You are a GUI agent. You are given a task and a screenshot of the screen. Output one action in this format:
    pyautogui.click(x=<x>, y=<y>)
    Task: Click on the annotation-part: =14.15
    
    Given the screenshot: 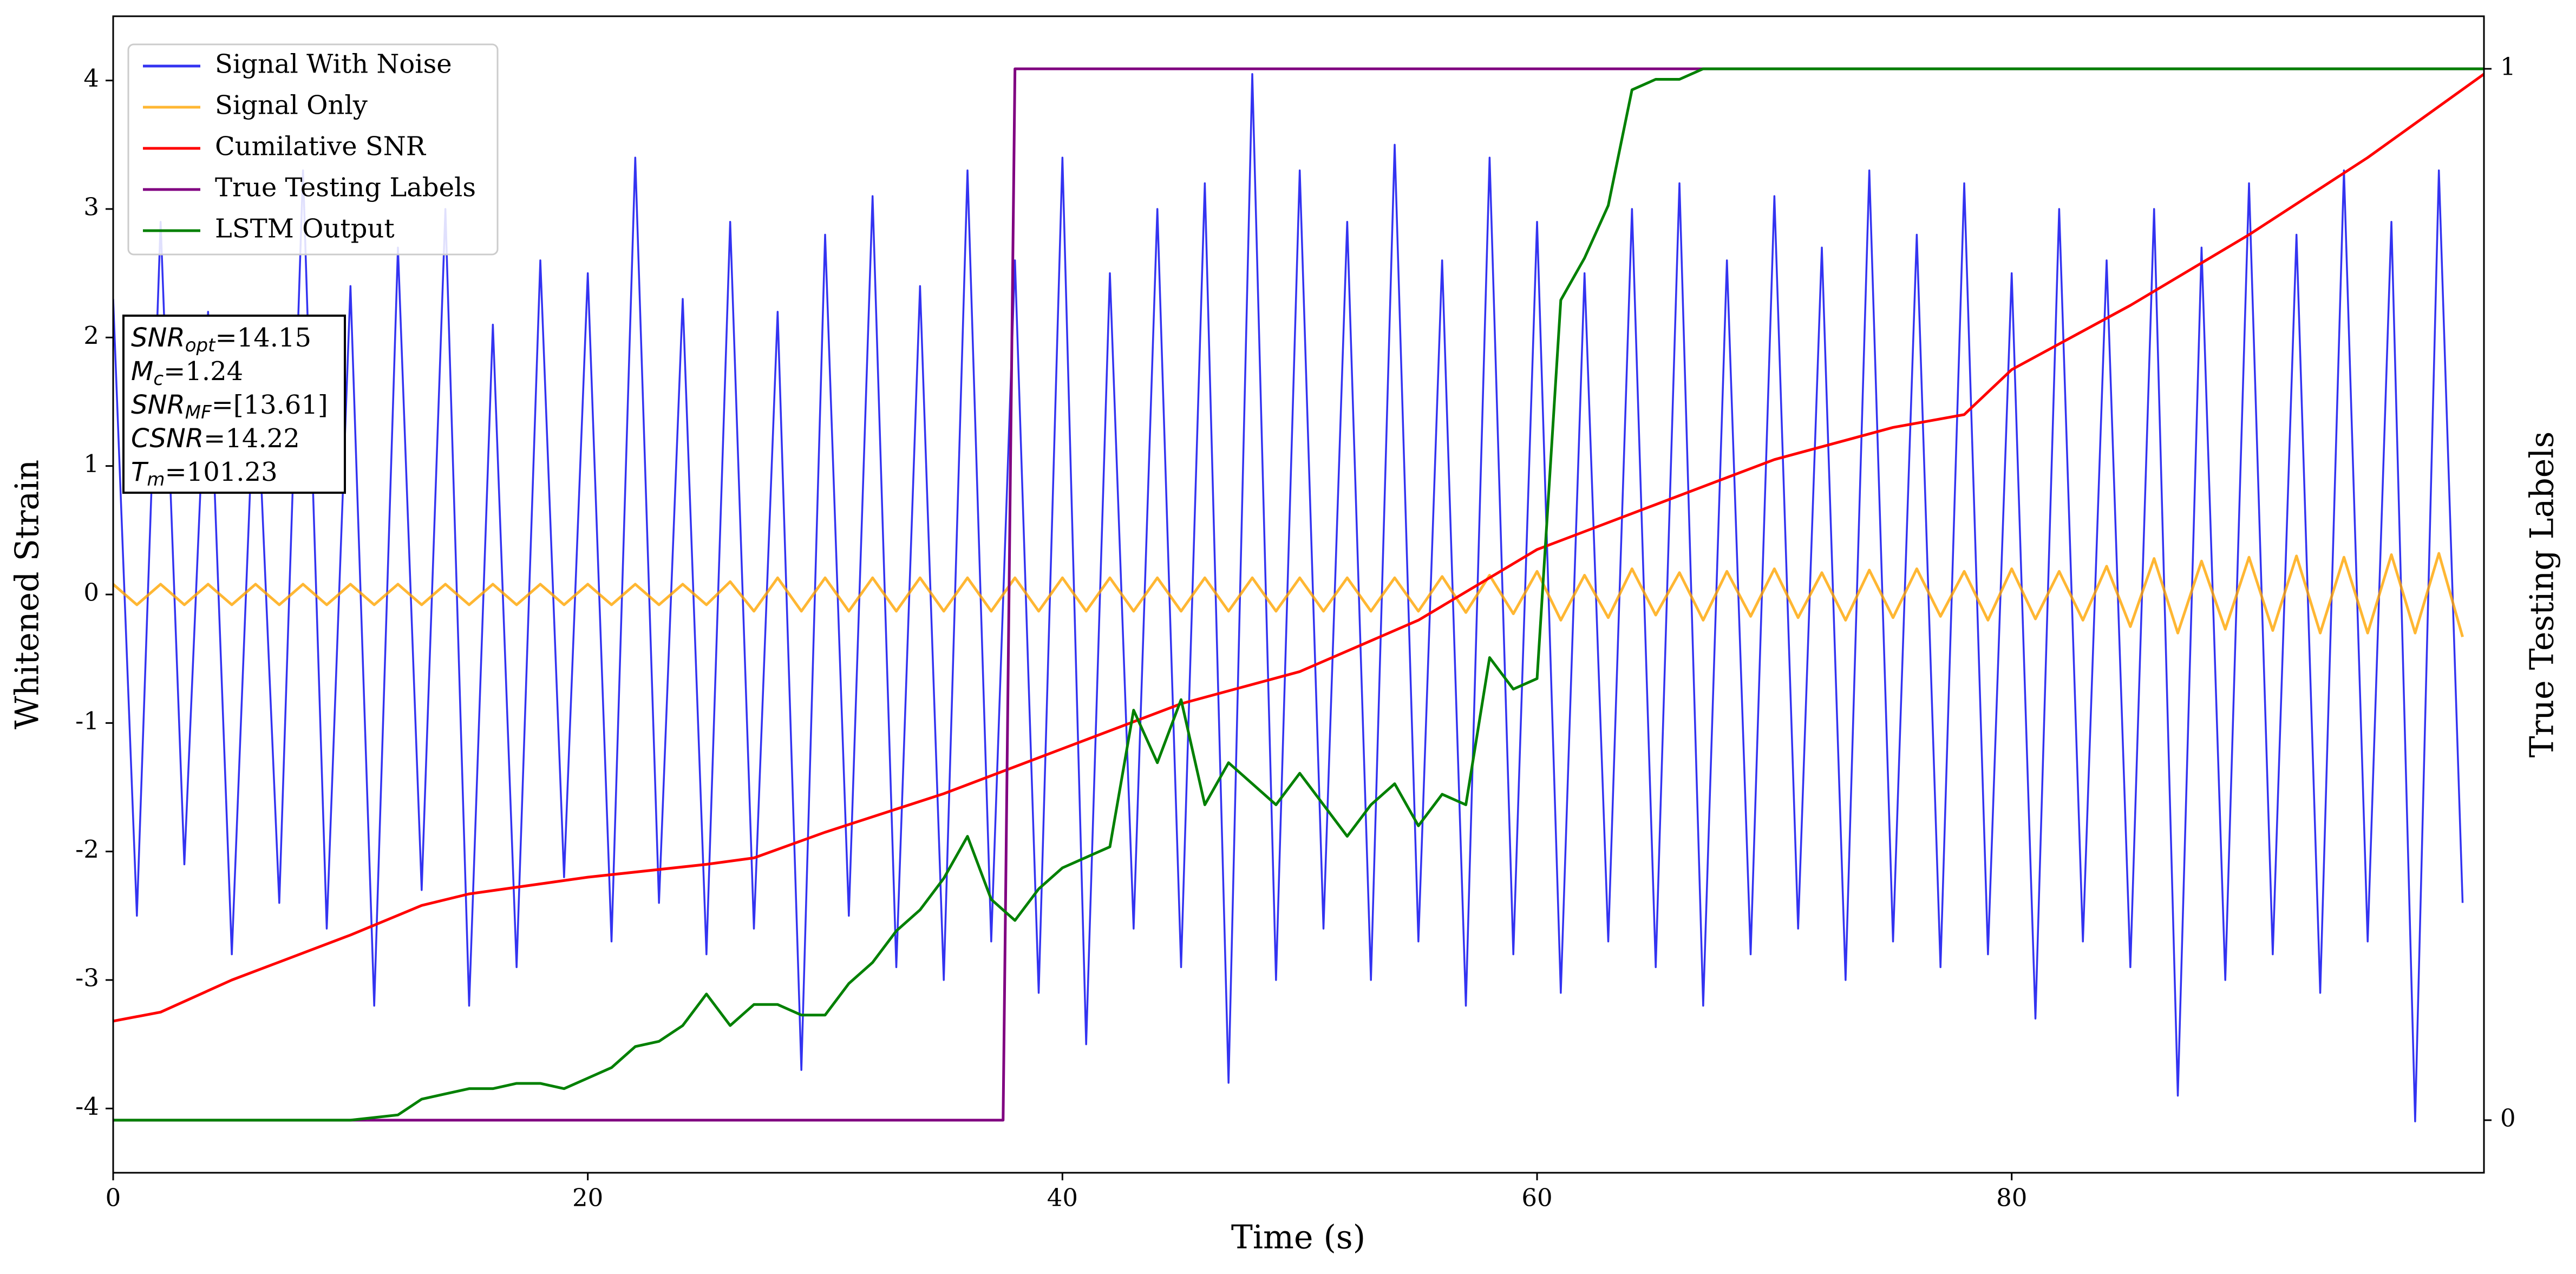 What is the action you would take?
    pyautogui.click(x=263, y=338)
    